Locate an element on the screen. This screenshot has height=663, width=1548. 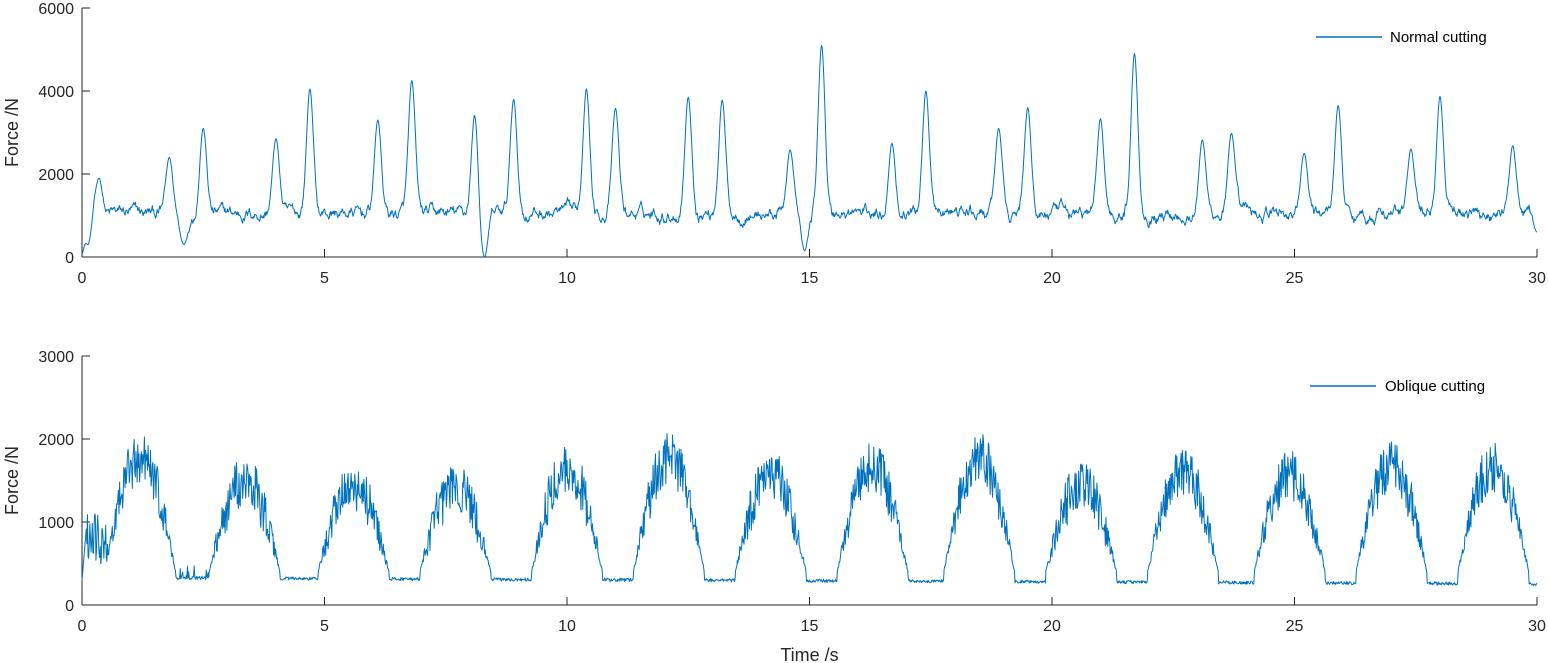
x-axis-label: Time /s is located at coordinates (809, 654).